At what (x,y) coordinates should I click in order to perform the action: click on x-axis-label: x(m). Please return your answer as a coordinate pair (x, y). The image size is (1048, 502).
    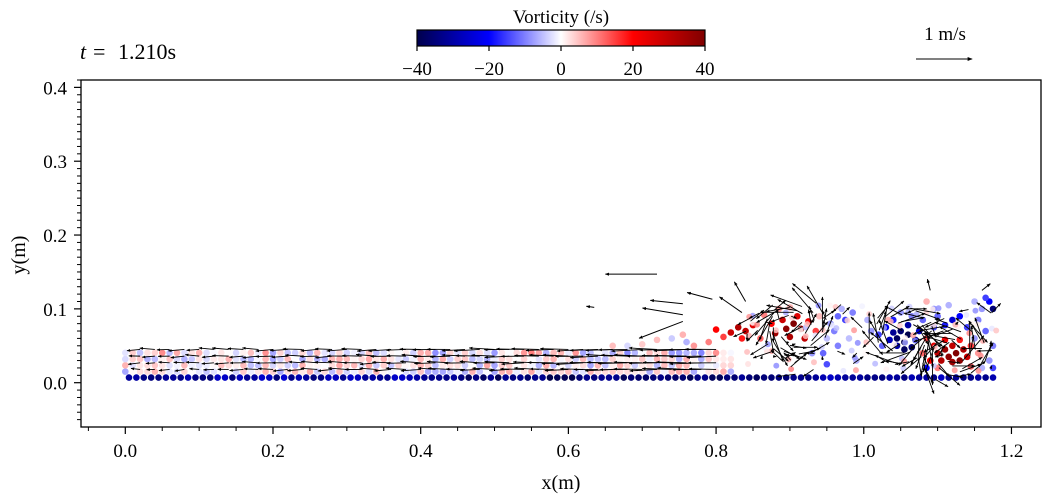
    Looking at the image, I should click on (561, 483).